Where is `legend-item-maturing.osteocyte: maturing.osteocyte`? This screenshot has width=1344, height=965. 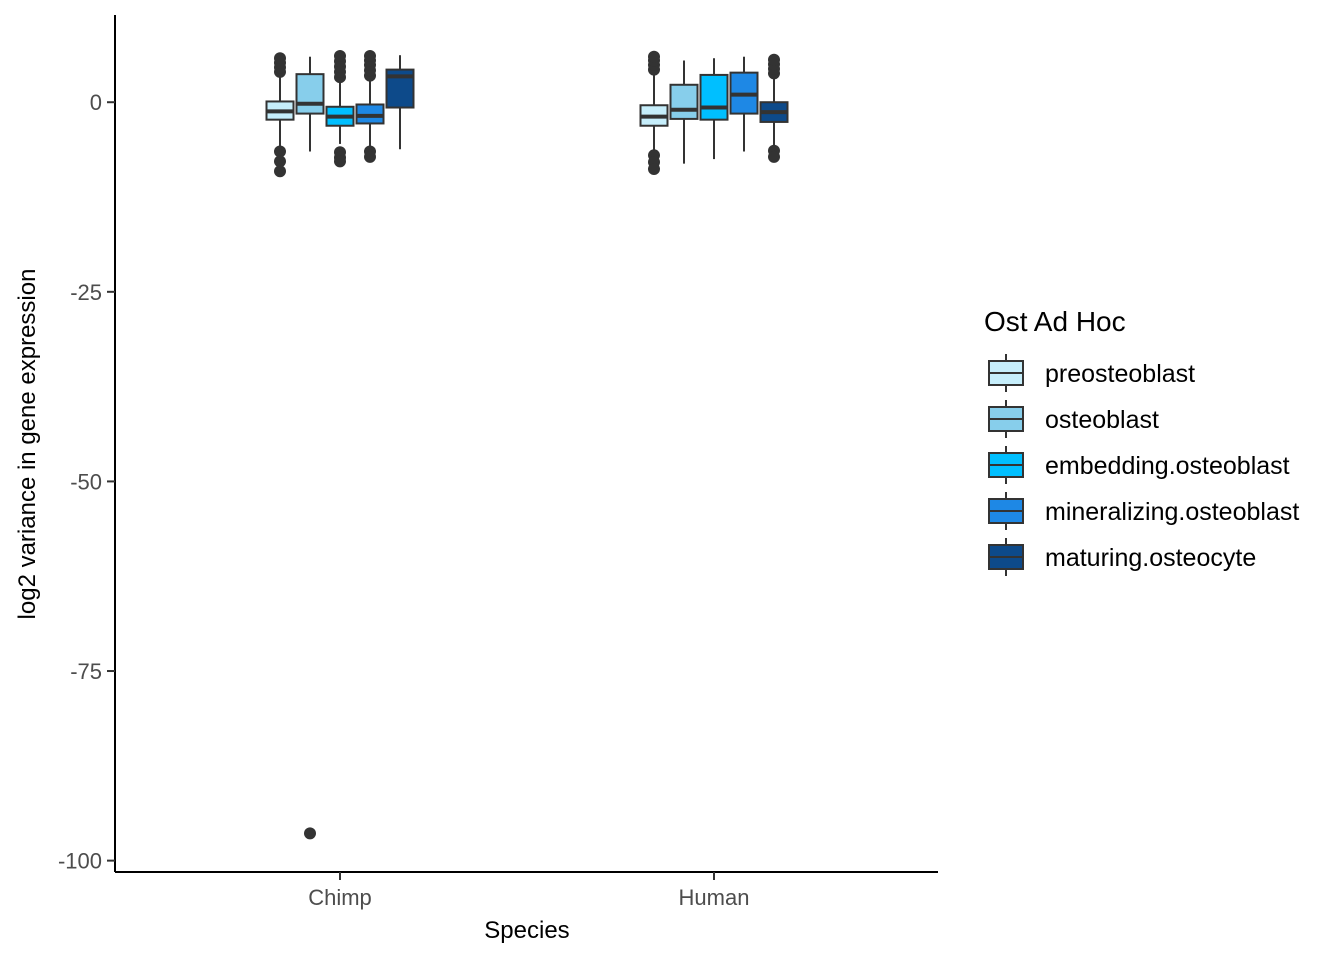
legend-item-maturing.osteocyte: maturing.osteocyte is located at coordinates (1122, 557).